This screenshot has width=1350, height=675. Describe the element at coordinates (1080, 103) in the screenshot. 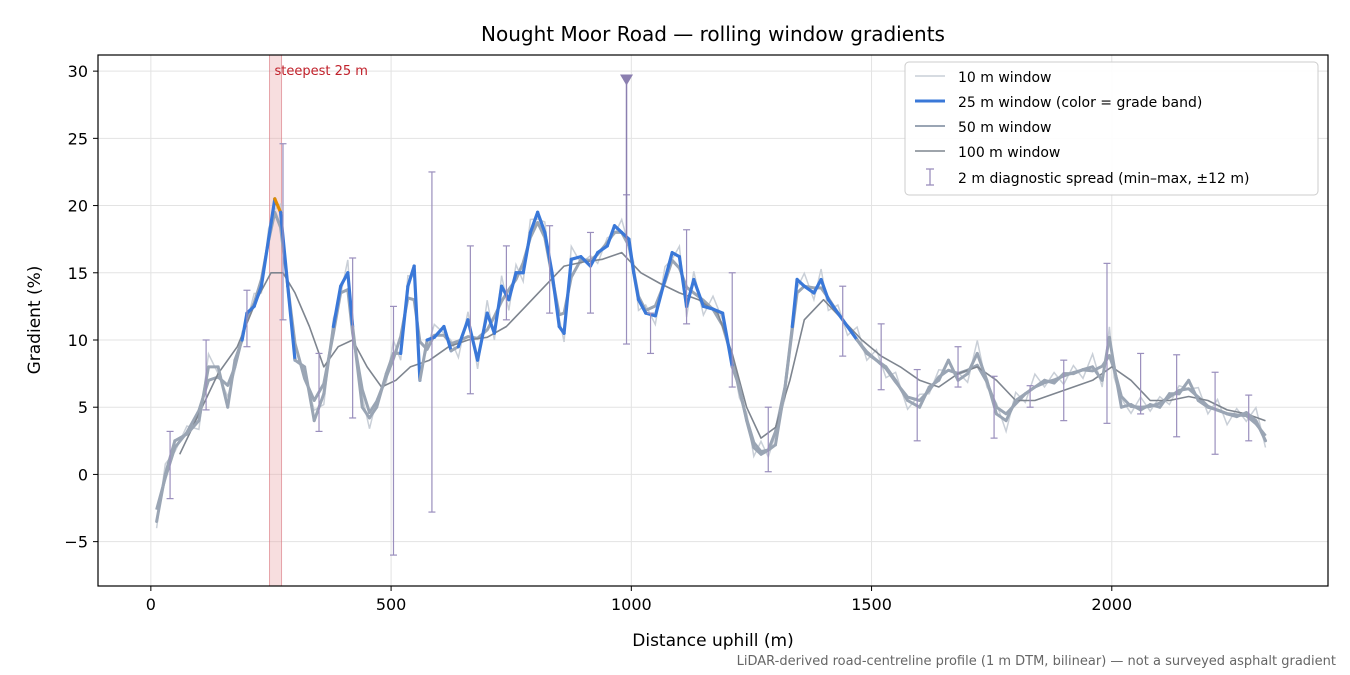

I see `legend-label-25m: 25 m window (color = grade band)` at that location.